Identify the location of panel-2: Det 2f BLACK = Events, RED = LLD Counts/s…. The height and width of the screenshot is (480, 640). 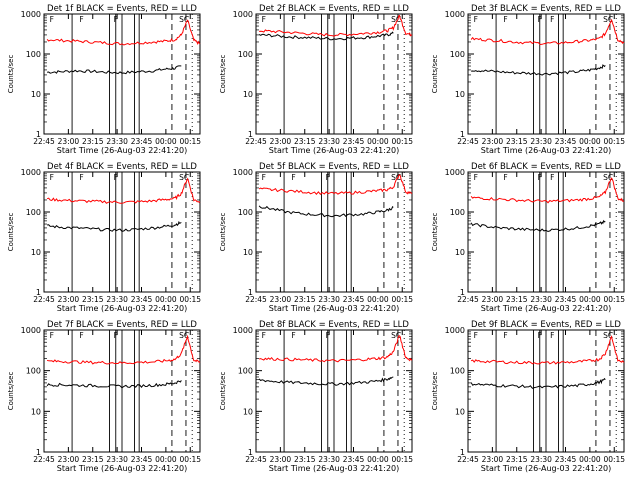
(316, 79).